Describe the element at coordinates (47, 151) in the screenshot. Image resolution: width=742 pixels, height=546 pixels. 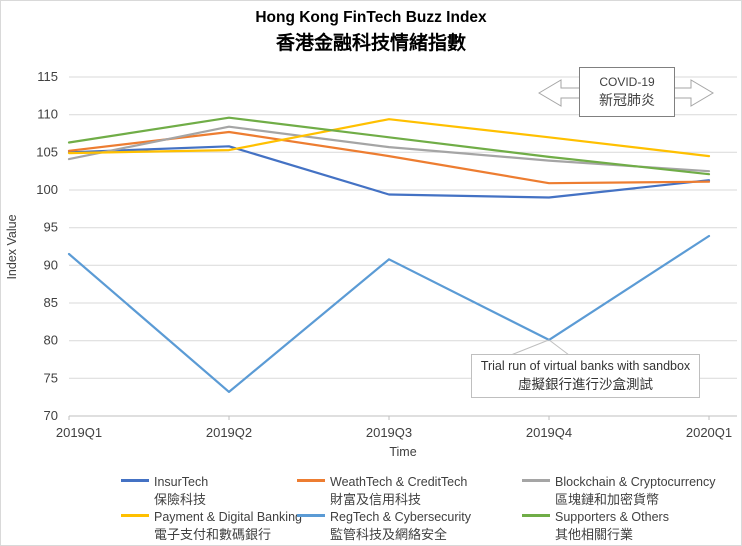
I see `y-tick-label: 105` at that location.